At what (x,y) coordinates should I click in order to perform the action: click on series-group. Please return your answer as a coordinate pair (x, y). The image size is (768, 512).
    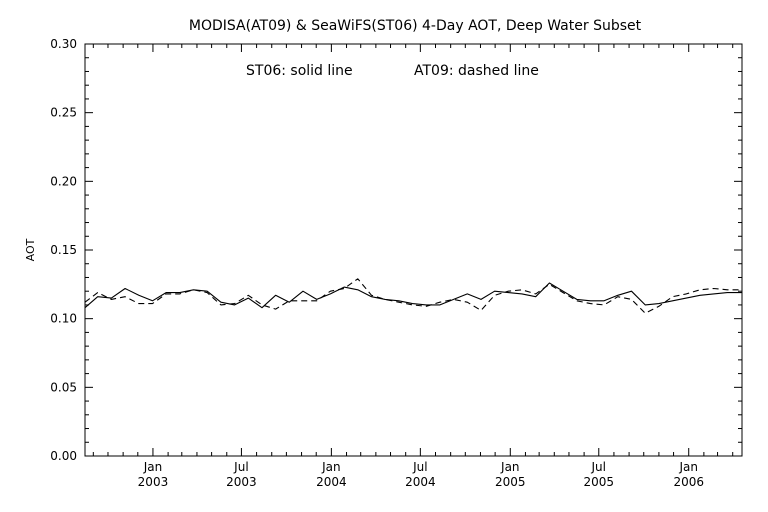
    Looking at the image, I should click on (413, 296).